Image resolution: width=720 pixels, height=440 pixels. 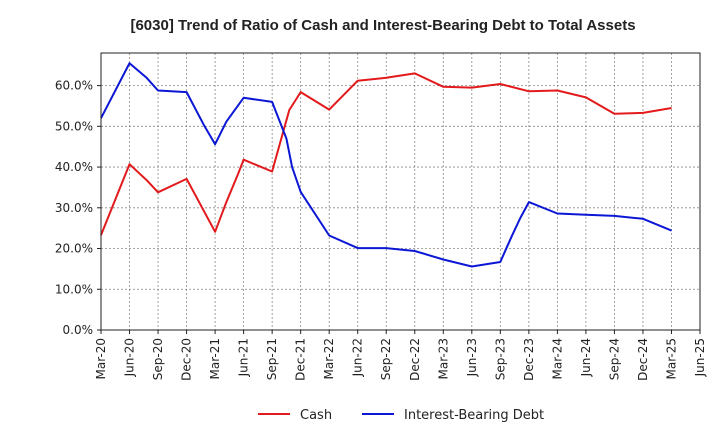 I want to click on x-tick-label: Mar-22, so click(x=329, y=358).